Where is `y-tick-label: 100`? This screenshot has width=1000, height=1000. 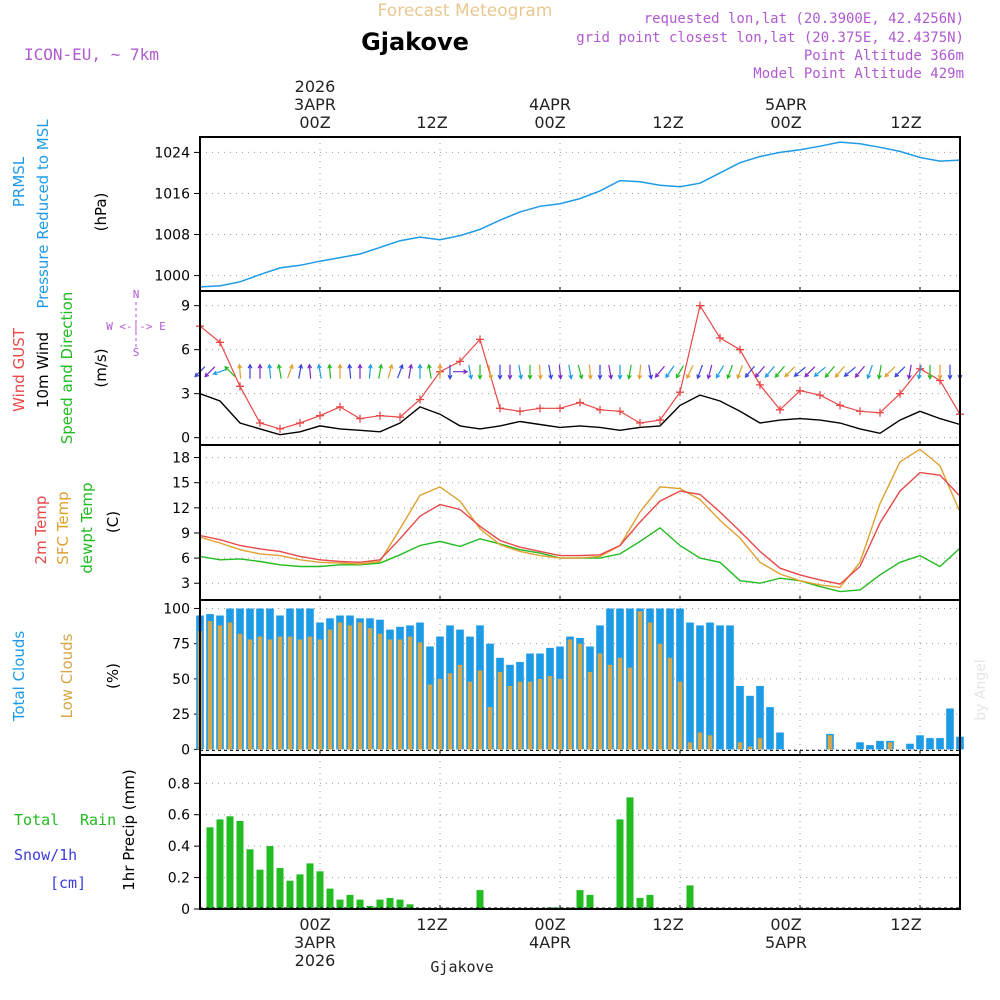 y-tick-label: 100 is located at coordinates (176, 609).